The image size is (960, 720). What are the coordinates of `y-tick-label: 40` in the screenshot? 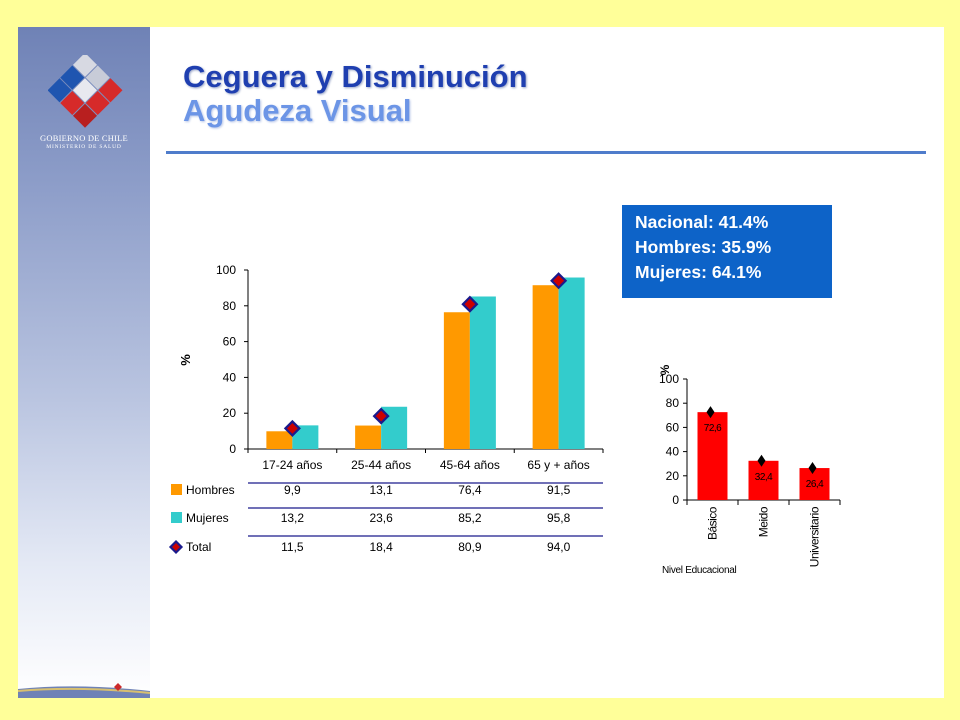 It's located at (230, 377).